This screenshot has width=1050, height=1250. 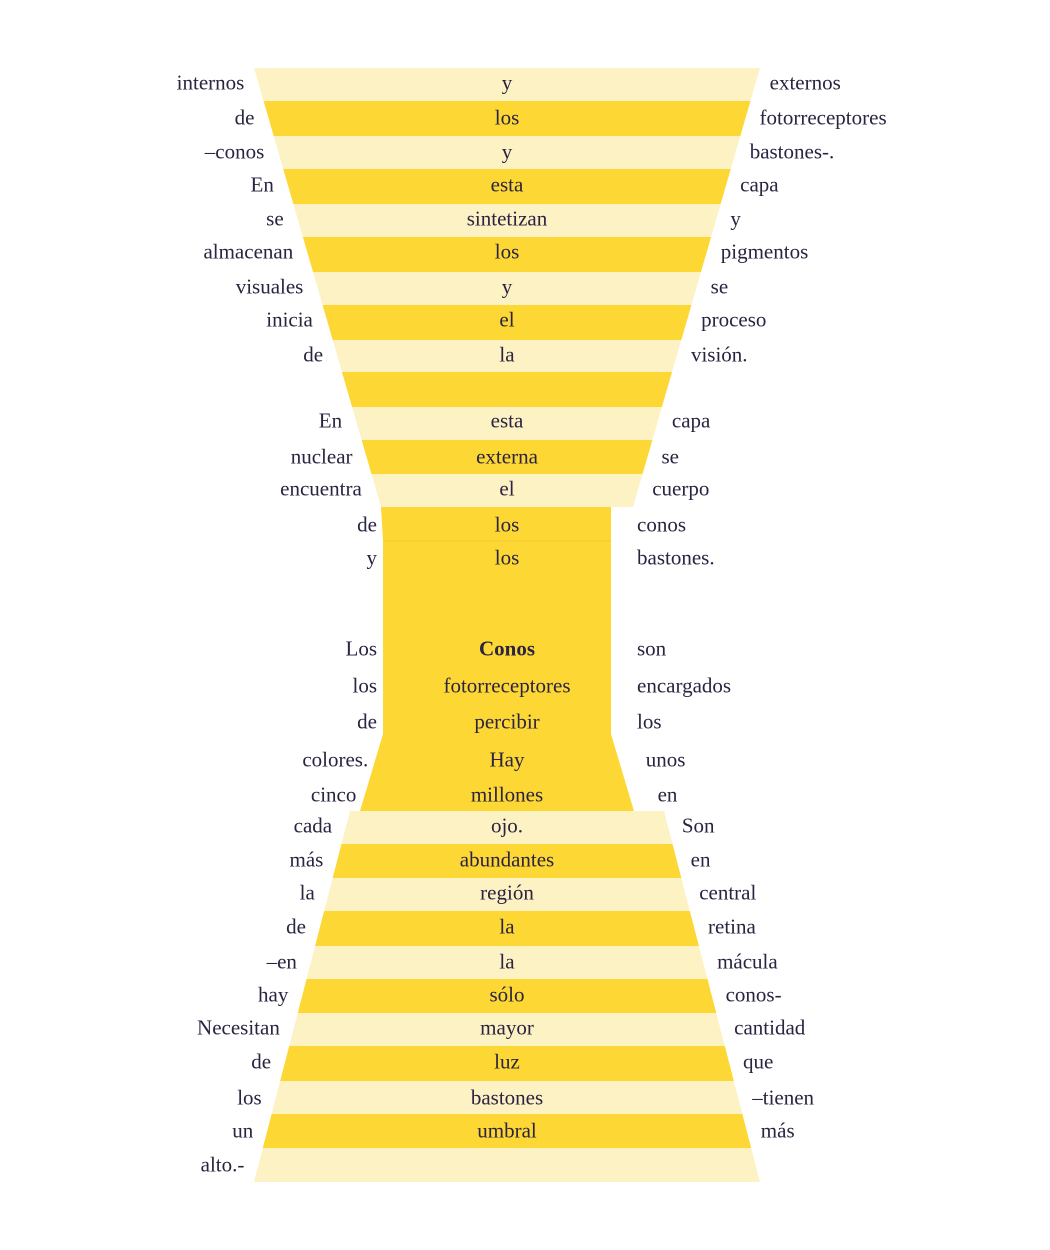 What do you see at coordinates (734, 319) in the screenshot?
I see `right-word: proceso` at bounding box center [734, 319].